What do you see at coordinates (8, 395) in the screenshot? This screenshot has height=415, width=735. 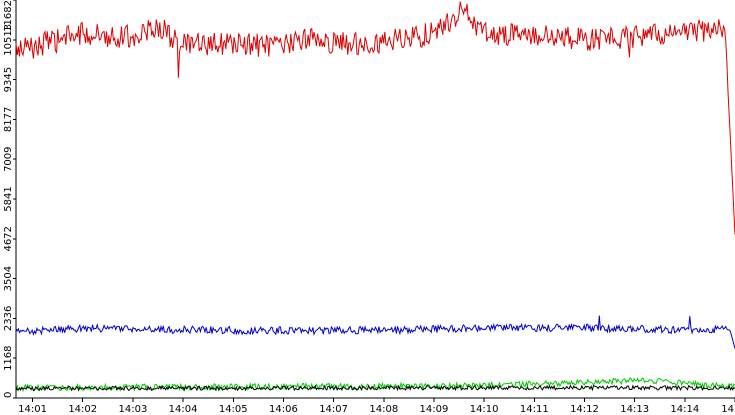 I see `y-tick-label: 0` at bounding box center [8, 395].